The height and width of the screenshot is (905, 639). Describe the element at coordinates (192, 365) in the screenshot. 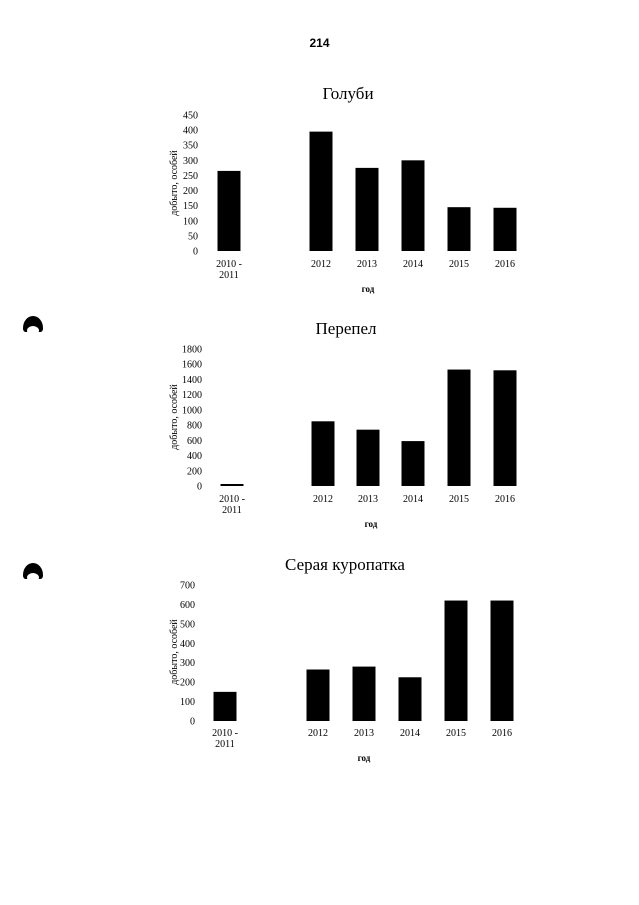

I see `y-tick-label: 1600` at that location.